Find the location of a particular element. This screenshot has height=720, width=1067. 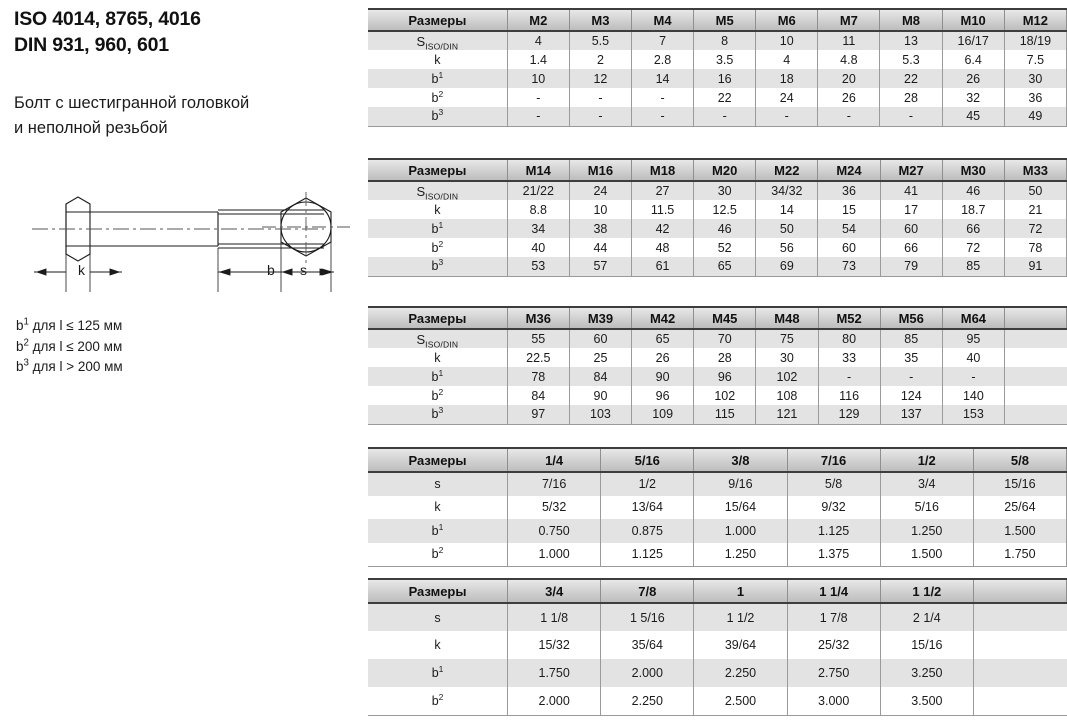

column-header-size: M7 is located at coordinates (849, 20).